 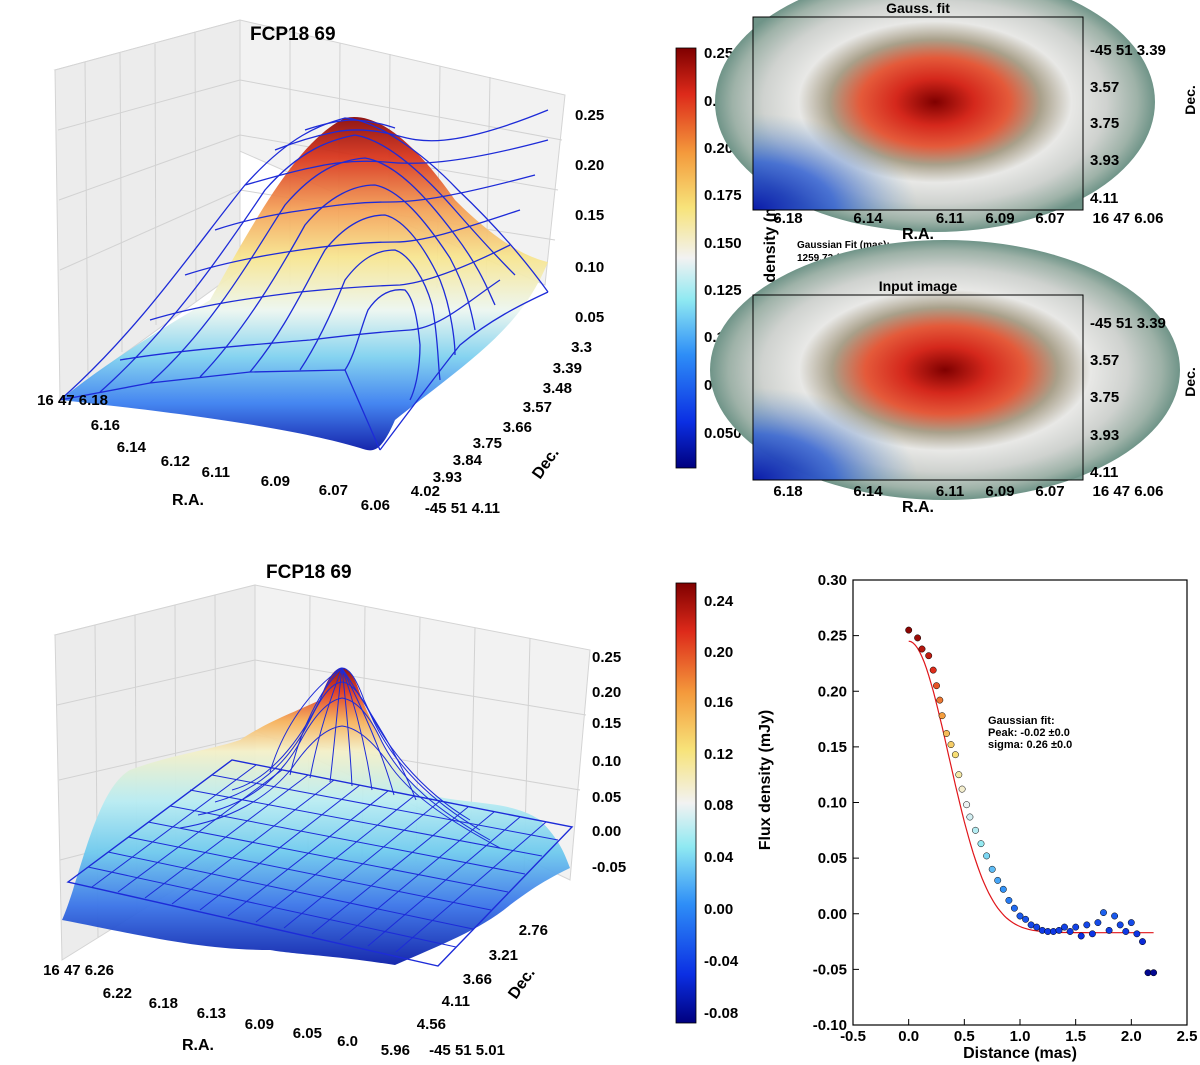 What do you see at coordinates (686, 258) in the screenshot?
I see `colorbar-top-gradient` at bounding box center [686, 258].